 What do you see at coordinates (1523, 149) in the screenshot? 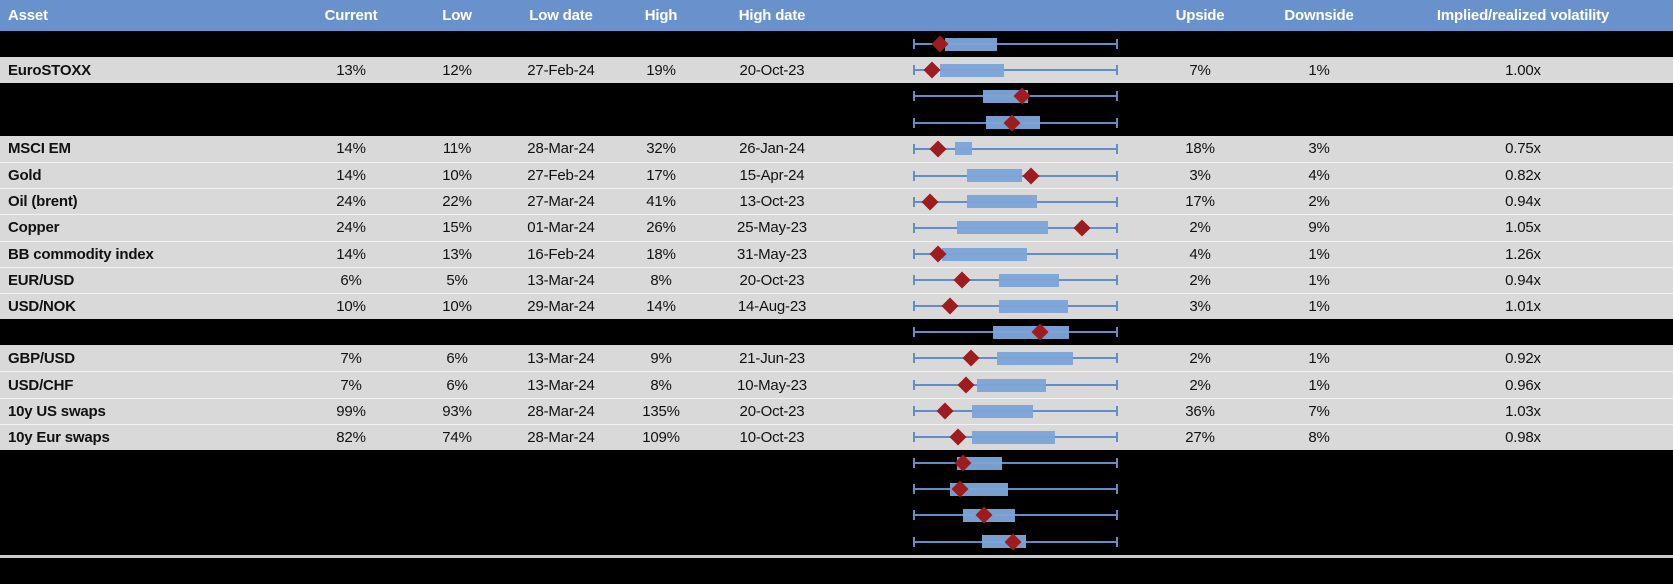
I see `implied-realized-cell: 0.75x` at bounding box center [1523, 149].